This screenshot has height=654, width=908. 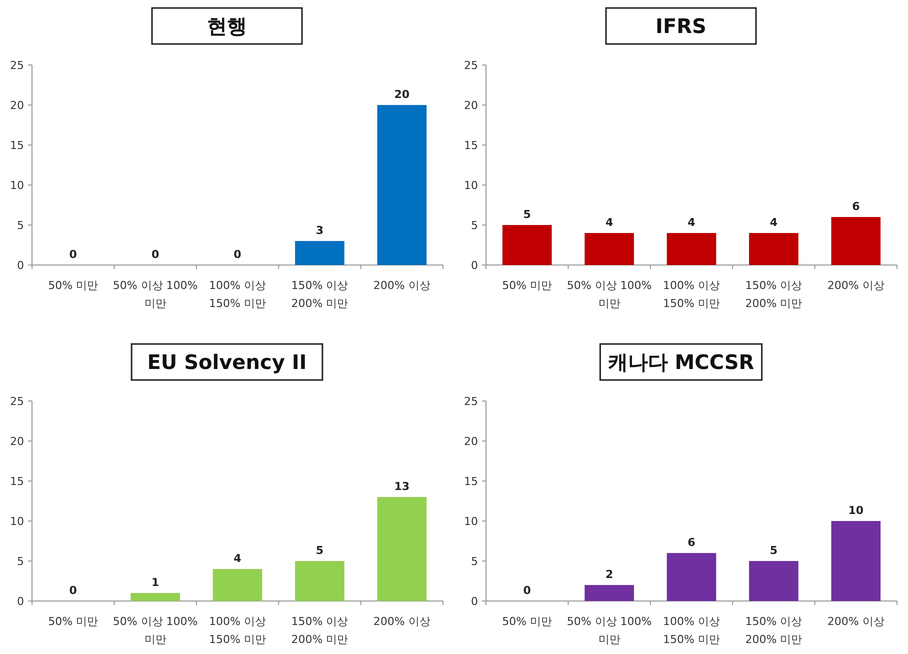 I want to click on data-label: 10, so click(x=856, y=510).